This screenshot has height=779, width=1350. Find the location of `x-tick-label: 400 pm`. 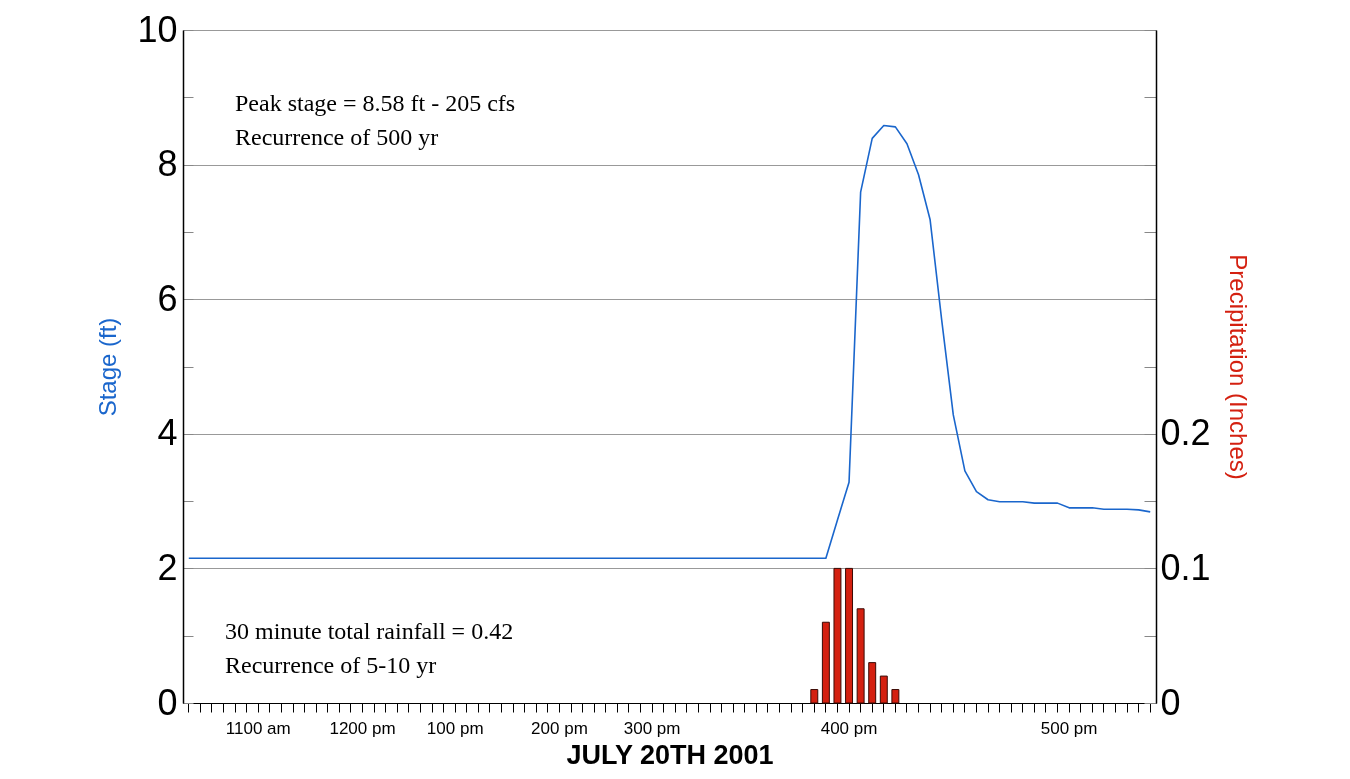

x-tick-label: 400 pm is located at coordinates (849, 728).